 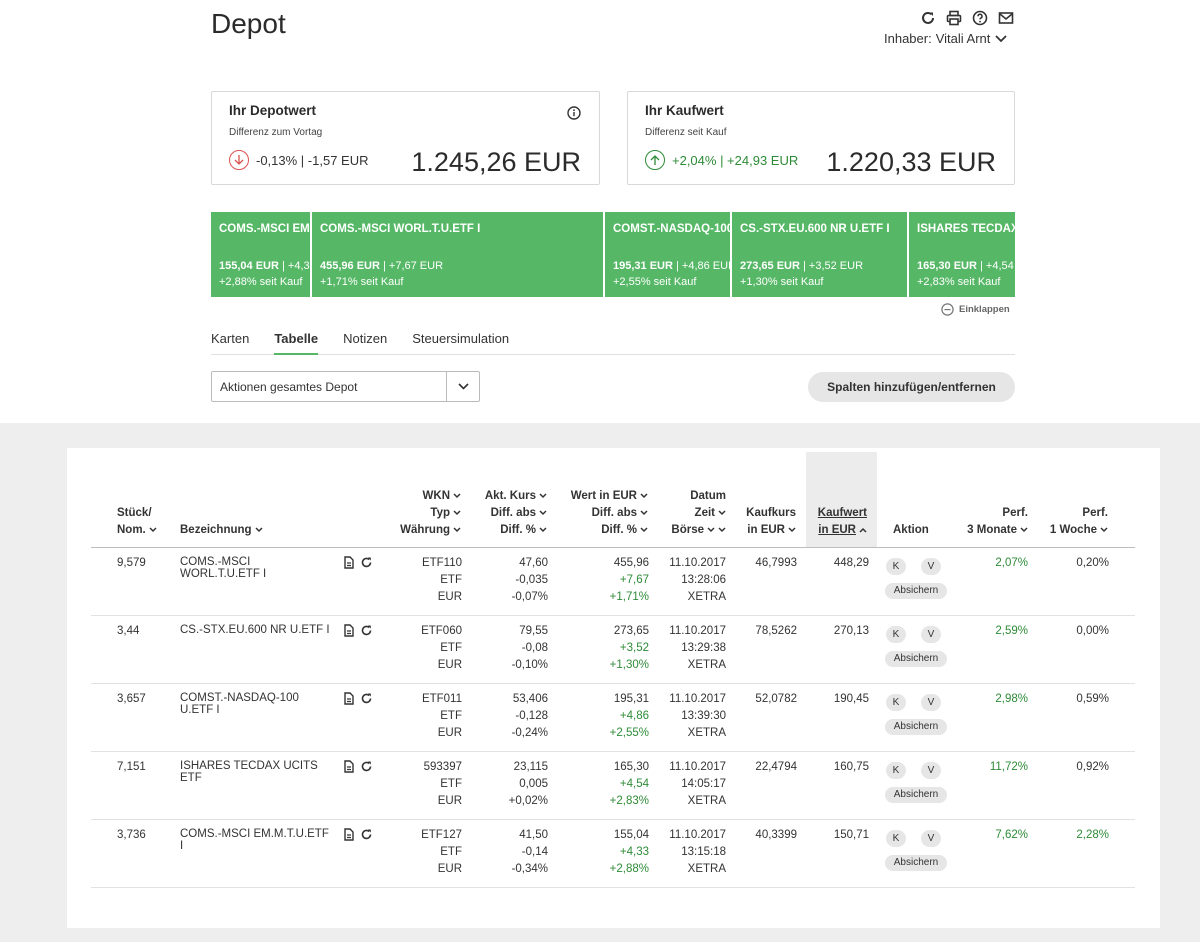 I want to click on cell-kaufwert: 160,75, so click(x=851, y=767).